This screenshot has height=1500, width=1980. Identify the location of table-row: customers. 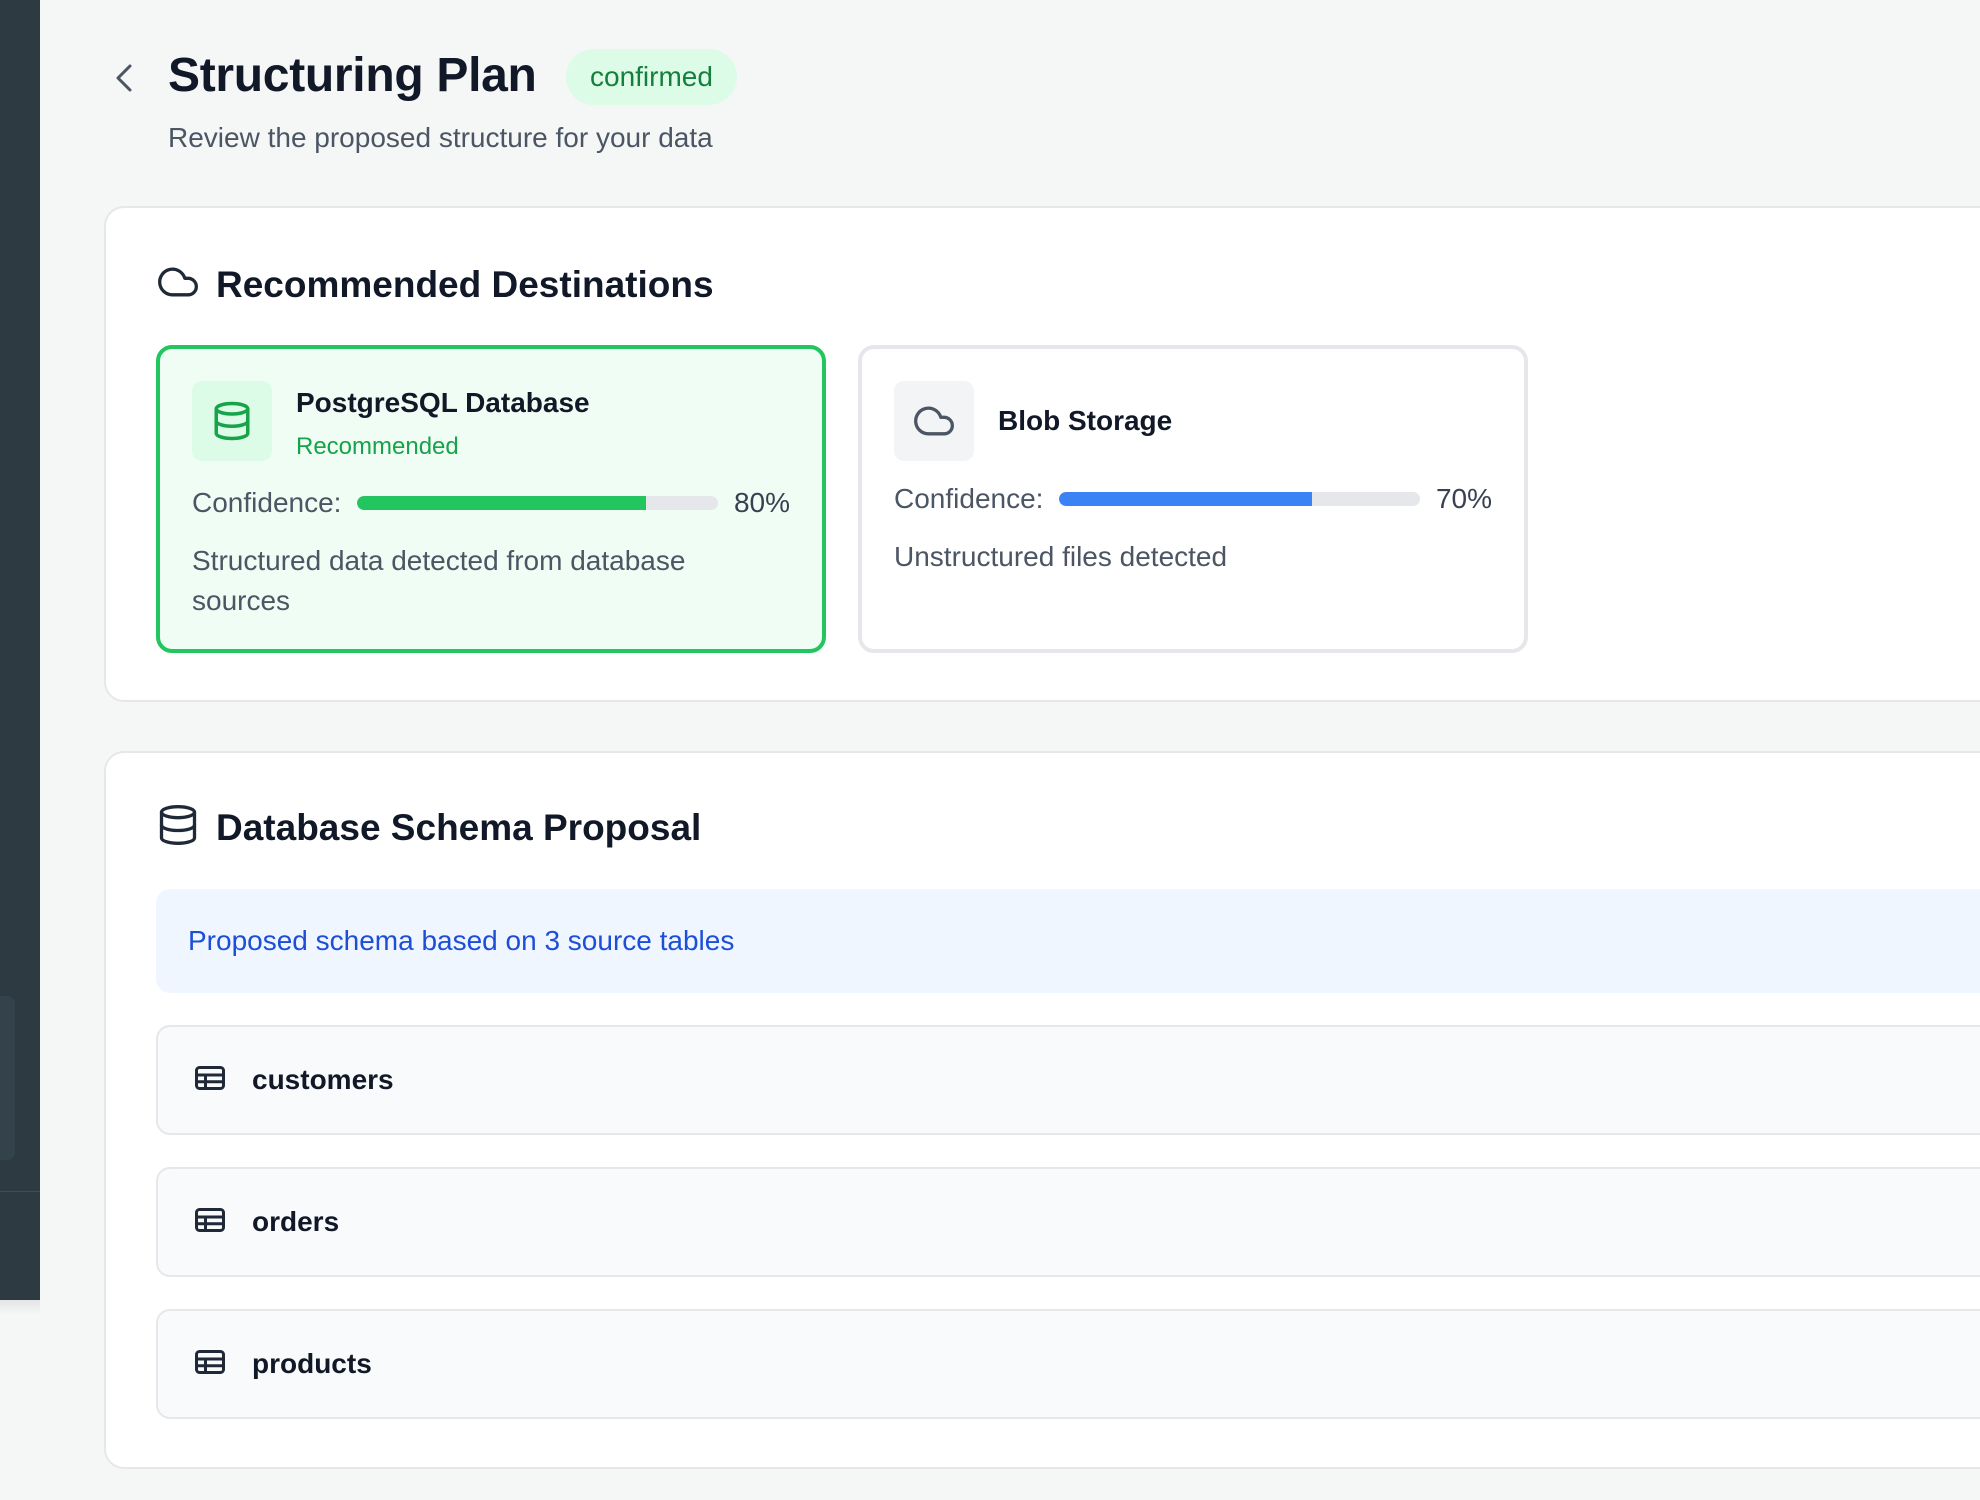
(1068, 1080).